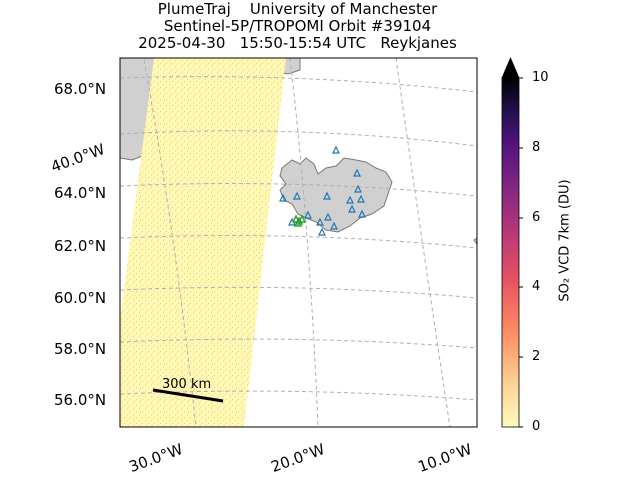 Image resolution: width=640 pixels, height=480 pixels. I want to click on title-line-2: Sentinel-5P/TROPOMI Orbit #39104, so click(297, 26).